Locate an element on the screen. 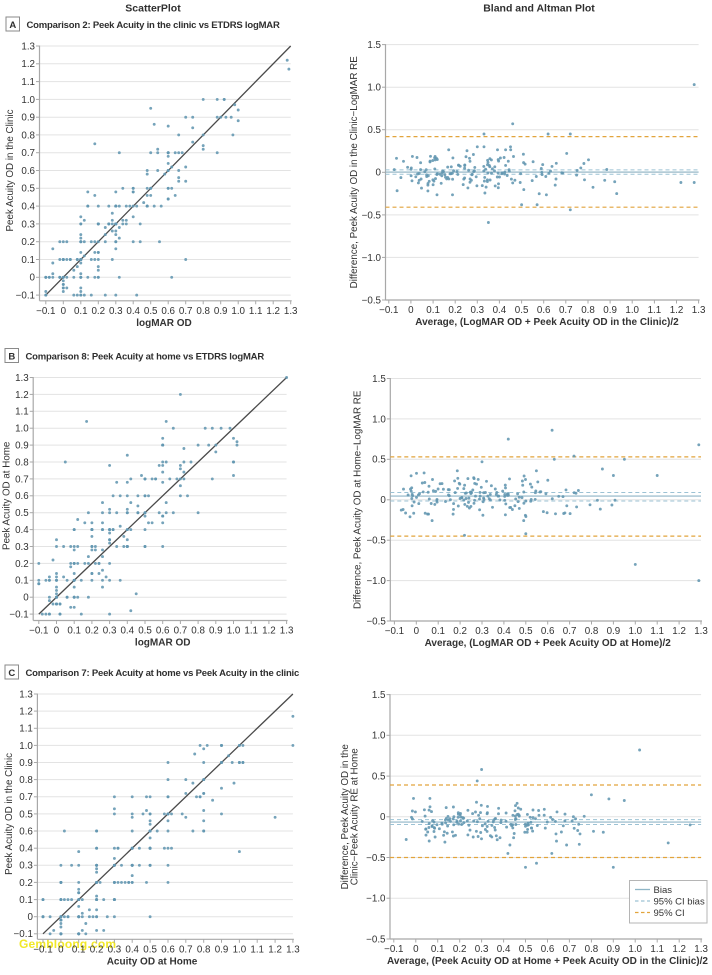  svg-text: Peek Acuity OD at Home is located at coordinates (7, 495).